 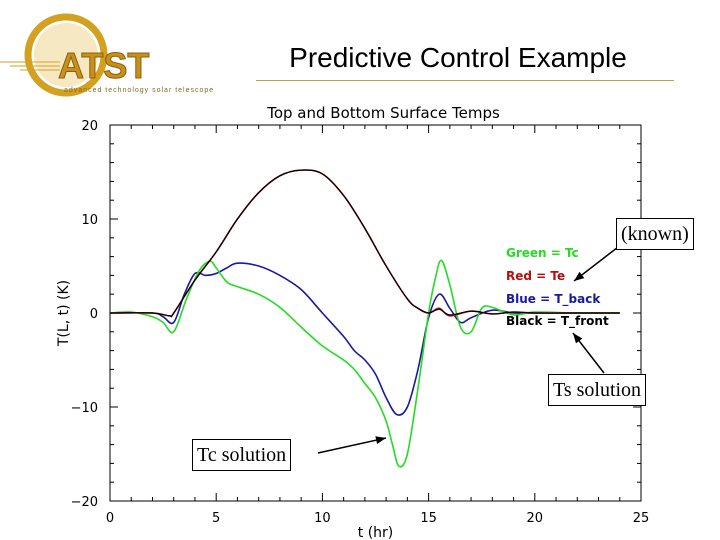 I want to click on callout-ts-solution: Ts solution, so click(x=597, y=390).